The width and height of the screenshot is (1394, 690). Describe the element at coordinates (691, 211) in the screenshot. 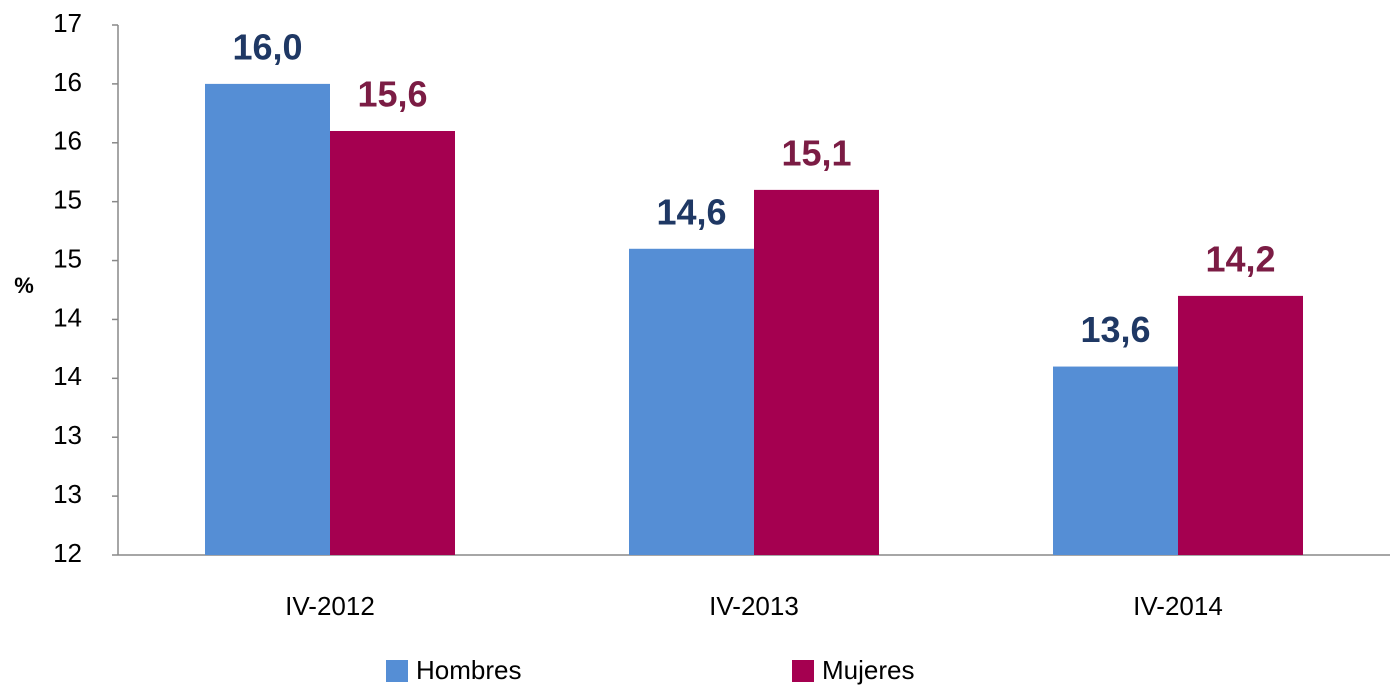

I see `value-label: 14,6` at that location.